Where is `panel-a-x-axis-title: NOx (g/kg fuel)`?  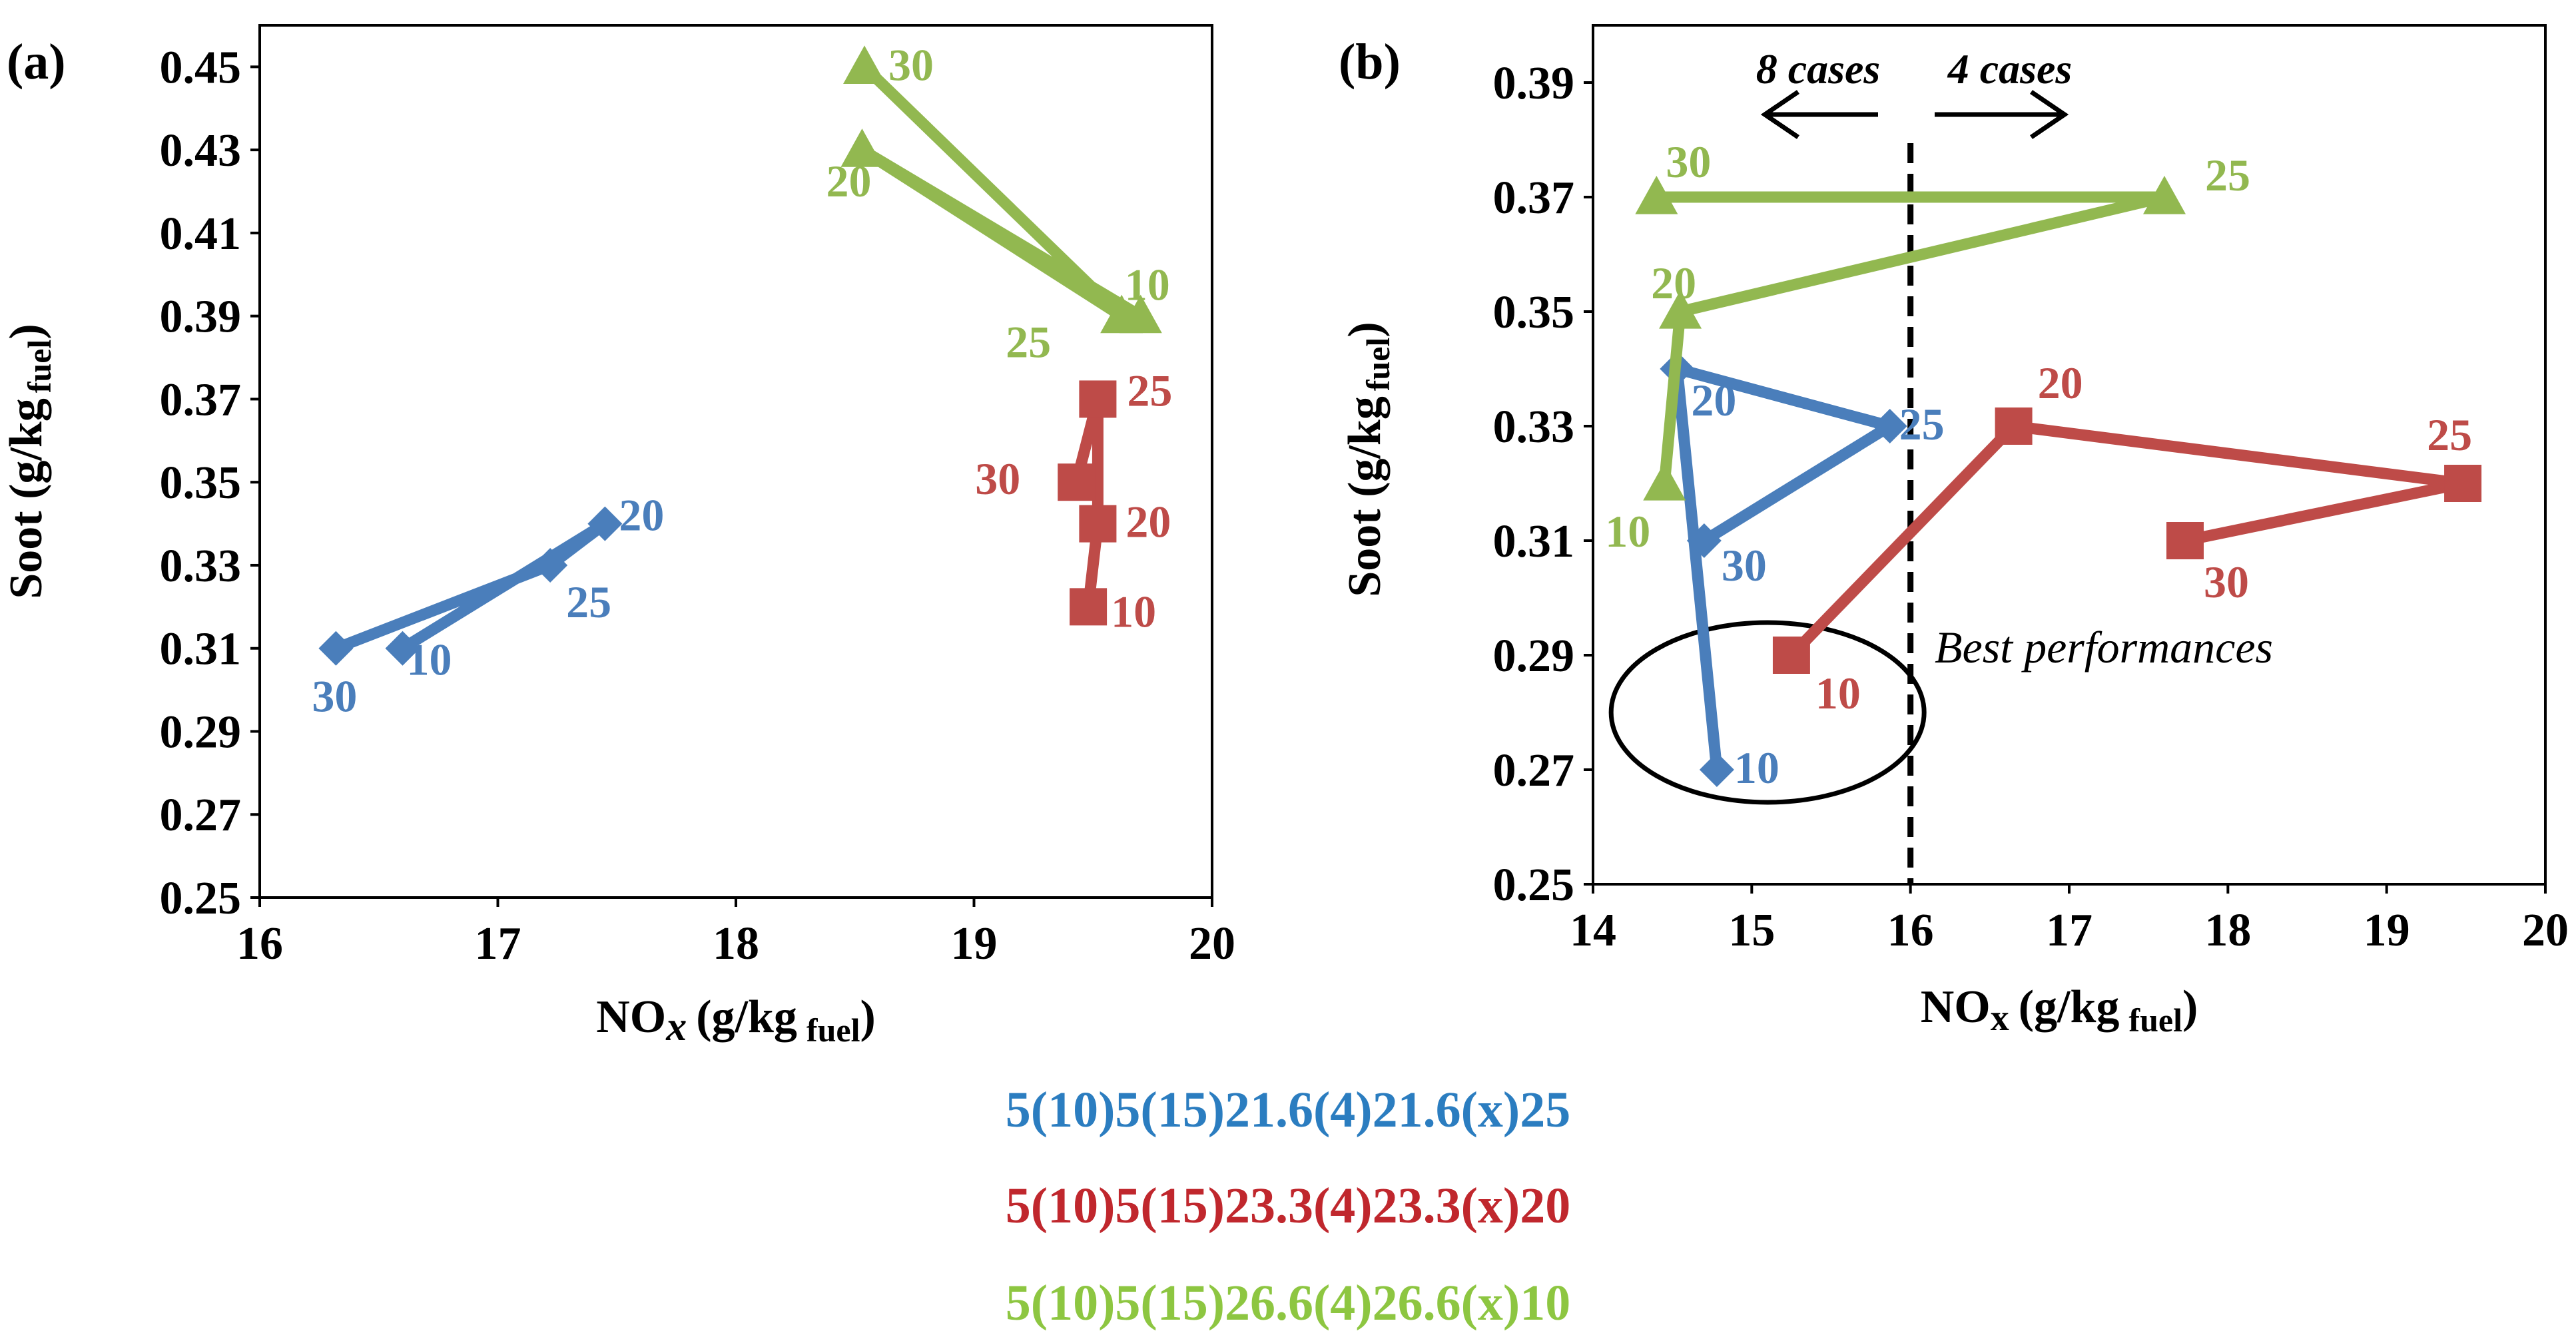
panel-a-x-axis-title: NOx (g/kg fuel) is located at coordinates (736, 1020).